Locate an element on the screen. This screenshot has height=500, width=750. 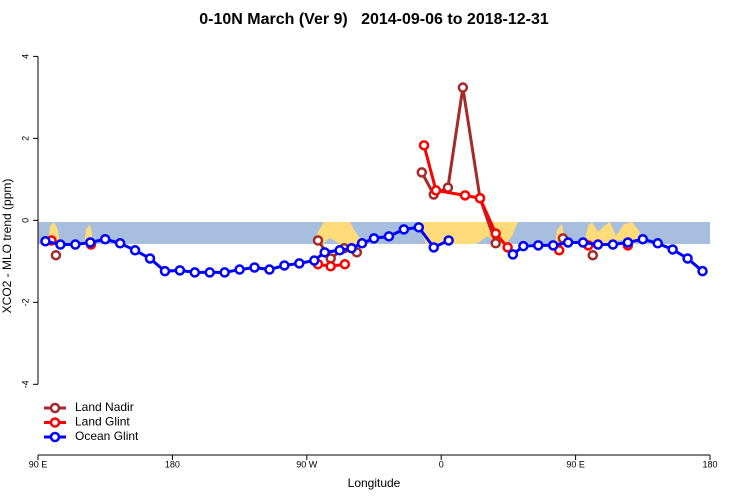
series-line is located at coordinates (473, 205).